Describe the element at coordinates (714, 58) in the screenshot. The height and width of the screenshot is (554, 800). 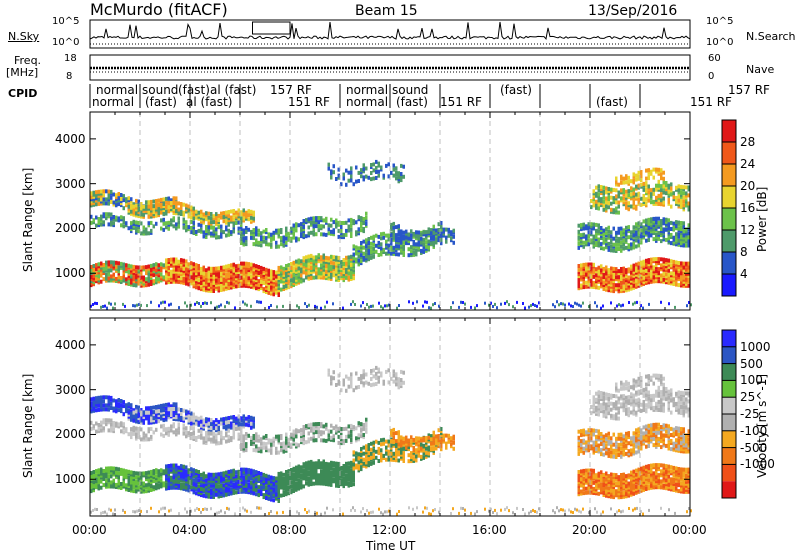
I see `nave-tick-top: 60` at that location.